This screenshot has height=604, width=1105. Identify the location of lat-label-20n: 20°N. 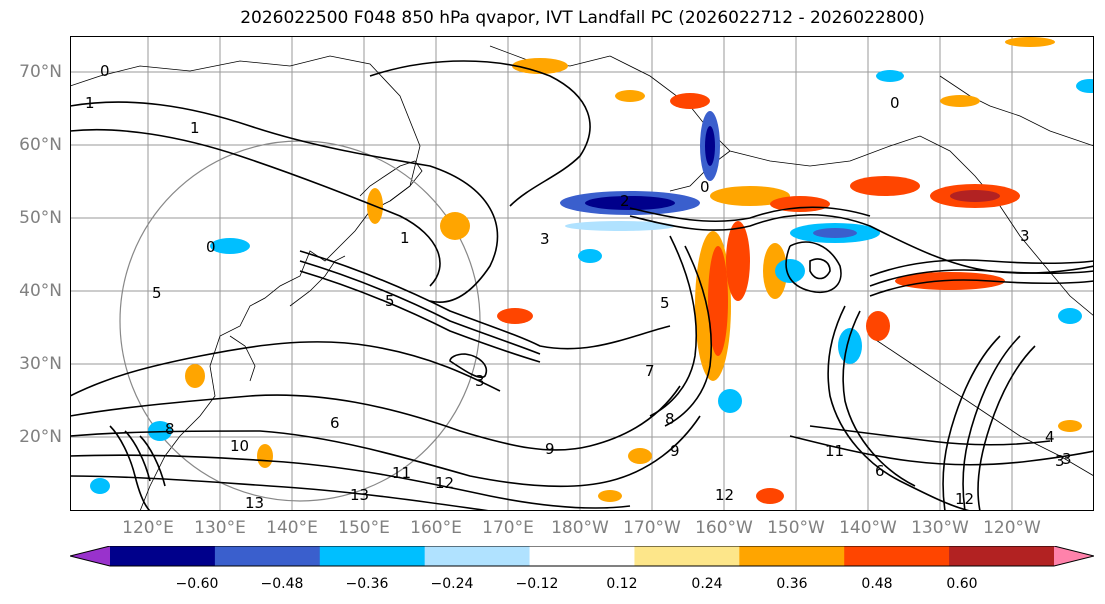
(40, 437).